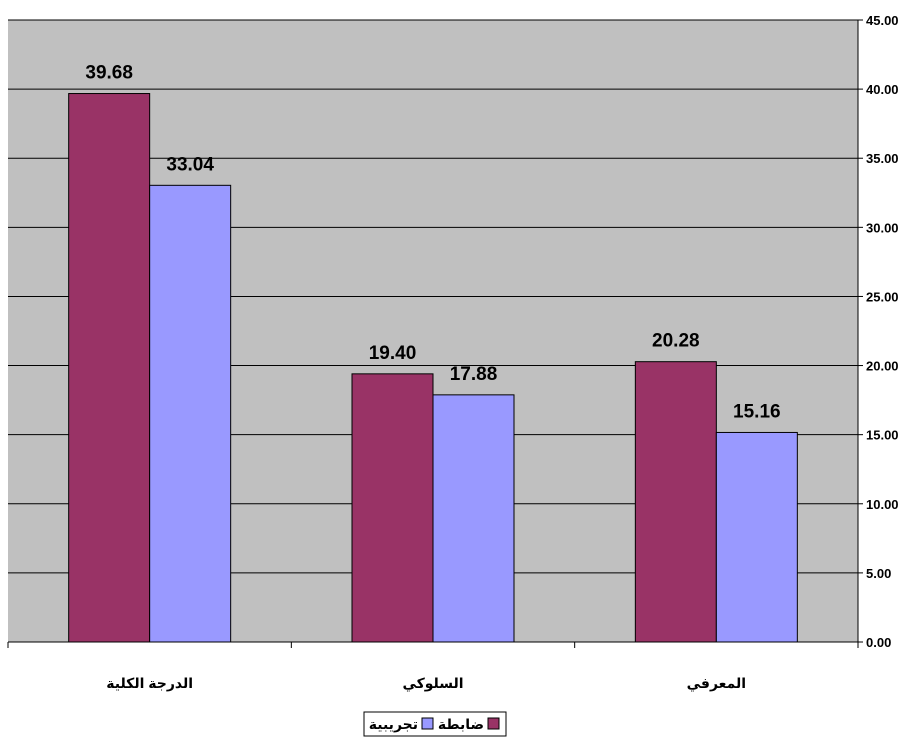  I want to click on data-label-experimental: 33.04, so click(190, 164).